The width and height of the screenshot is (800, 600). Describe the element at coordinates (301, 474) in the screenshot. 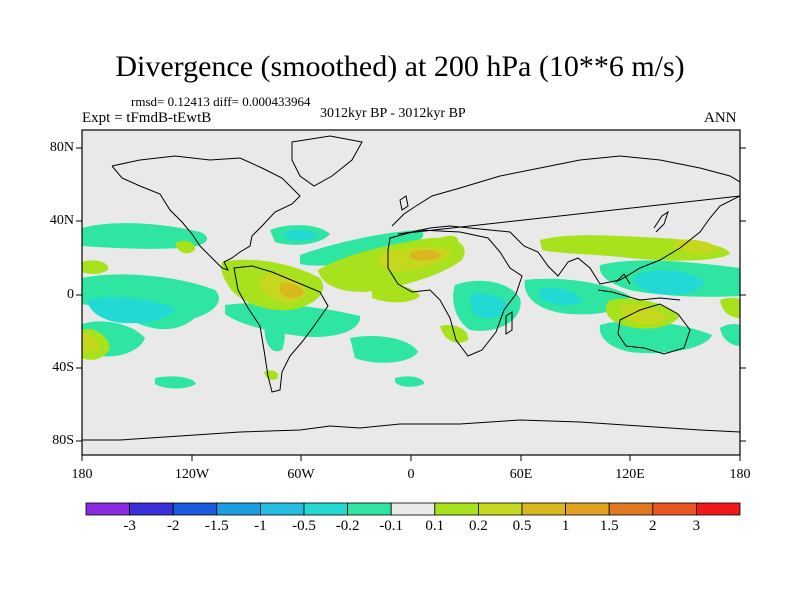

I see `lon-label-60w: 60W` at that location.